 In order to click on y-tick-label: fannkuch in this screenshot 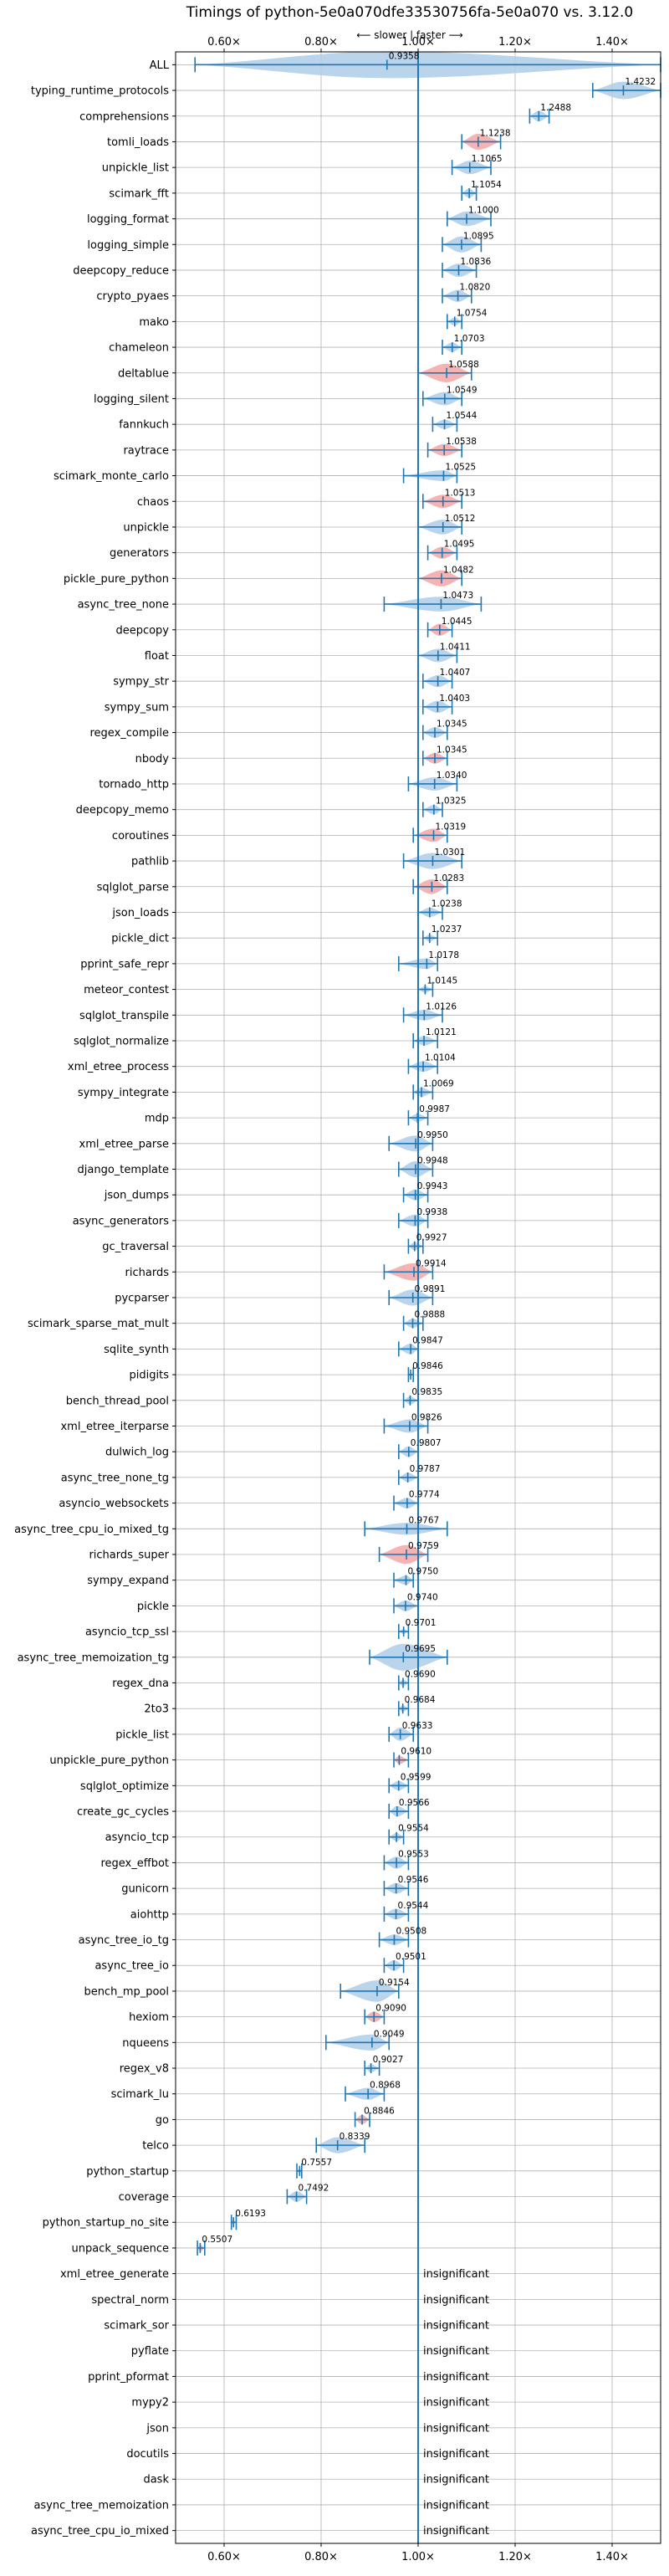, I will do `click(144, 426)`.